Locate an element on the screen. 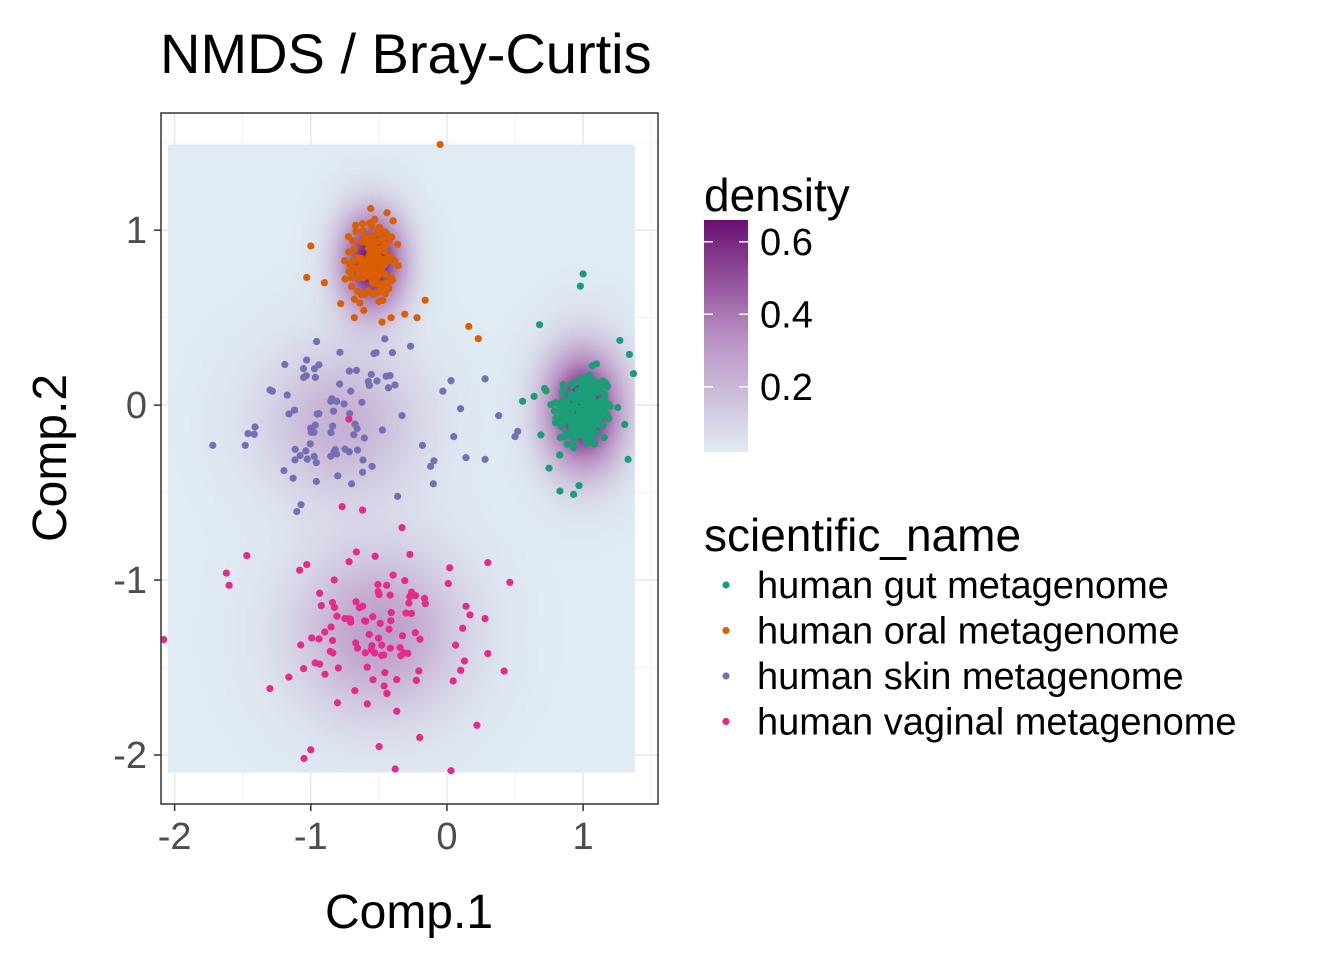  series-3-points is located at coordinates (337, 595).